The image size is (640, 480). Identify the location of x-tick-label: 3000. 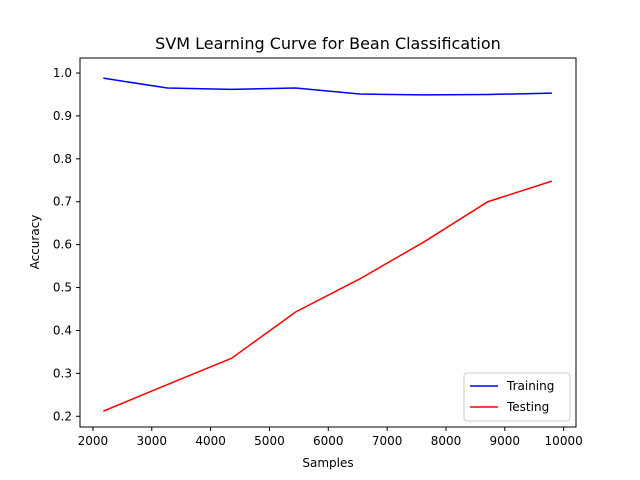
(152, 441).